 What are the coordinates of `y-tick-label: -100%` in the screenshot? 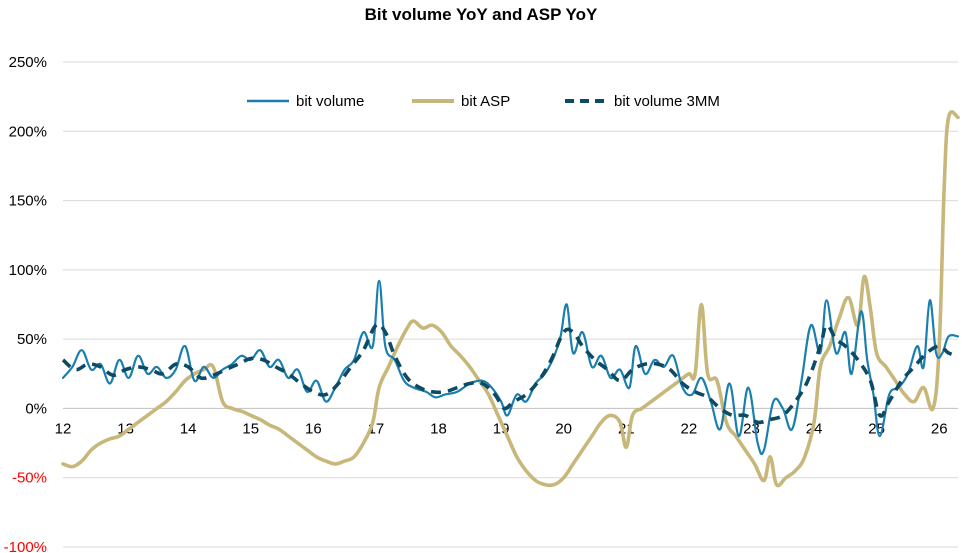 It's located at (25, 546).